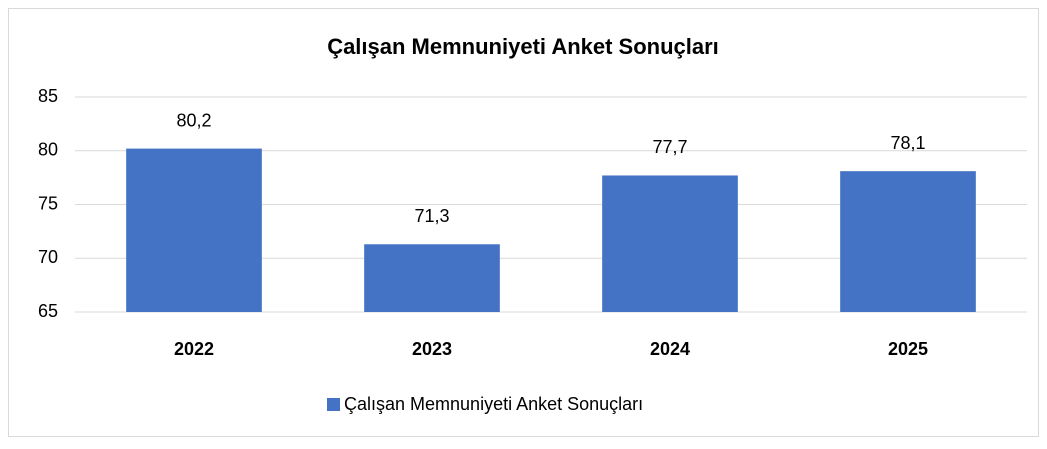  Describe the element at coordinates (493, 404) in the screenshot. I see `legend-label: Çalışan Memnuniyeti Anket Sonuçları` at that location.